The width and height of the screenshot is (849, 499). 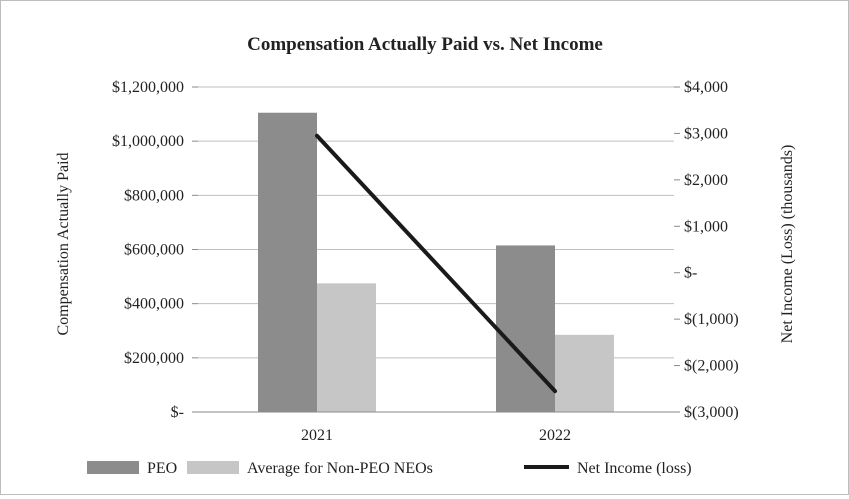 I want to click on left-tick-label: $400,000, so click(x=154, y=304).